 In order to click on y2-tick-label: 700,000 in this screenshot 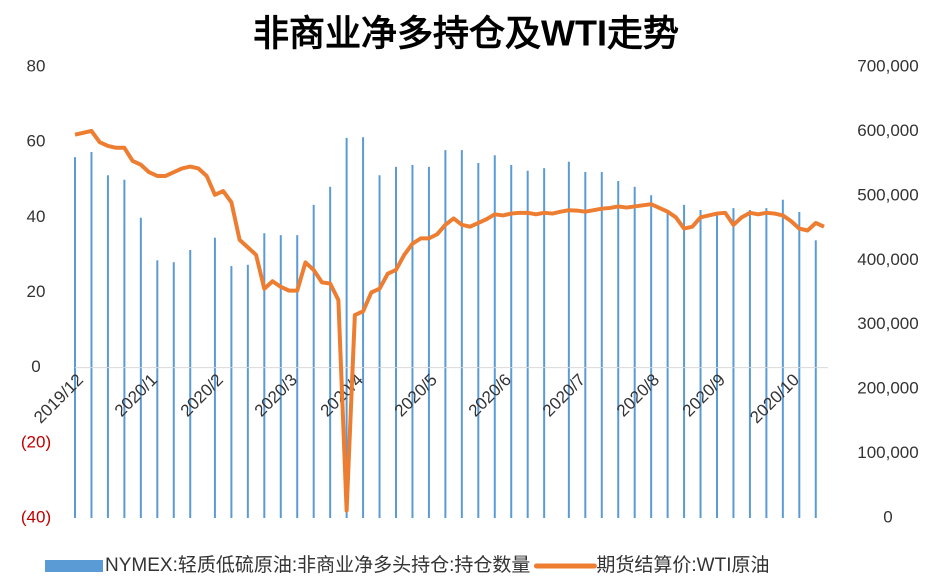, I will do `click(887, 65)`.